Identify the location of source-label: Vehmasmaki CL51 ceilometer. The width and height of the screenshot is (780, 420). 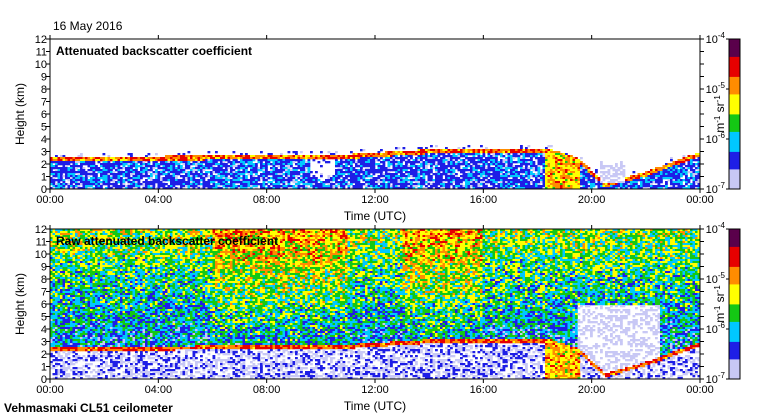
(88, 408).